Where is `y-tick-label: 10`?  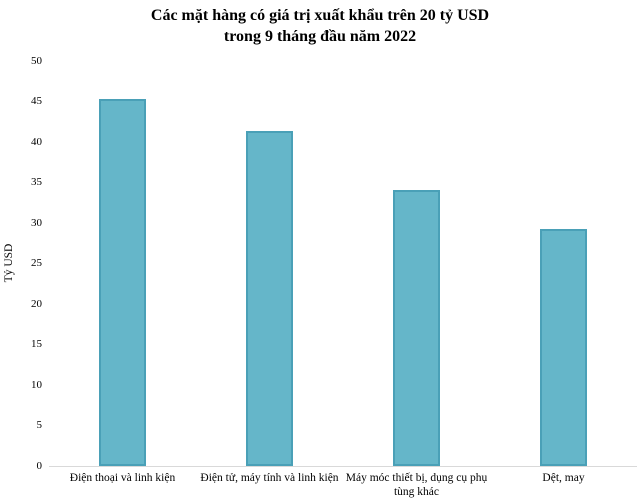
y-tick-label: 10 is located at coordinates (36, 384).